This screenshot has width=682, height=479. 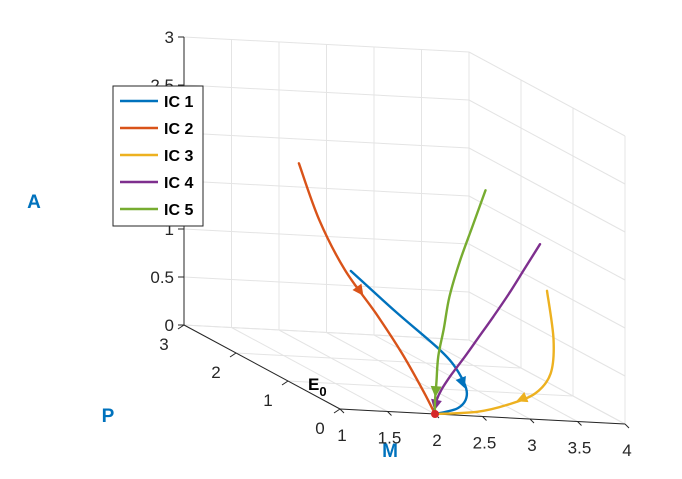 I want to click on equilibrium-label: E0, so click(x=317, y=387).